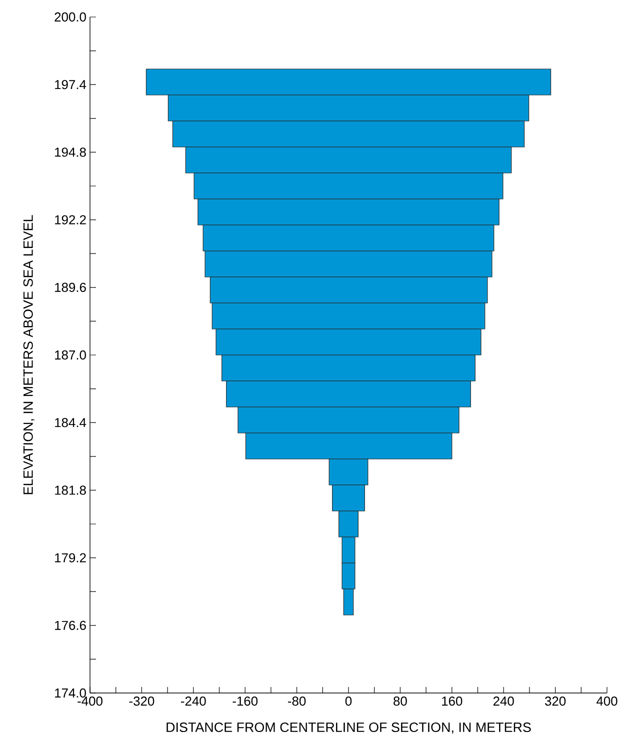  Describe the element at coordinates (555, 701) in the screenshot. I see `x-tick-label: 320` at that location.